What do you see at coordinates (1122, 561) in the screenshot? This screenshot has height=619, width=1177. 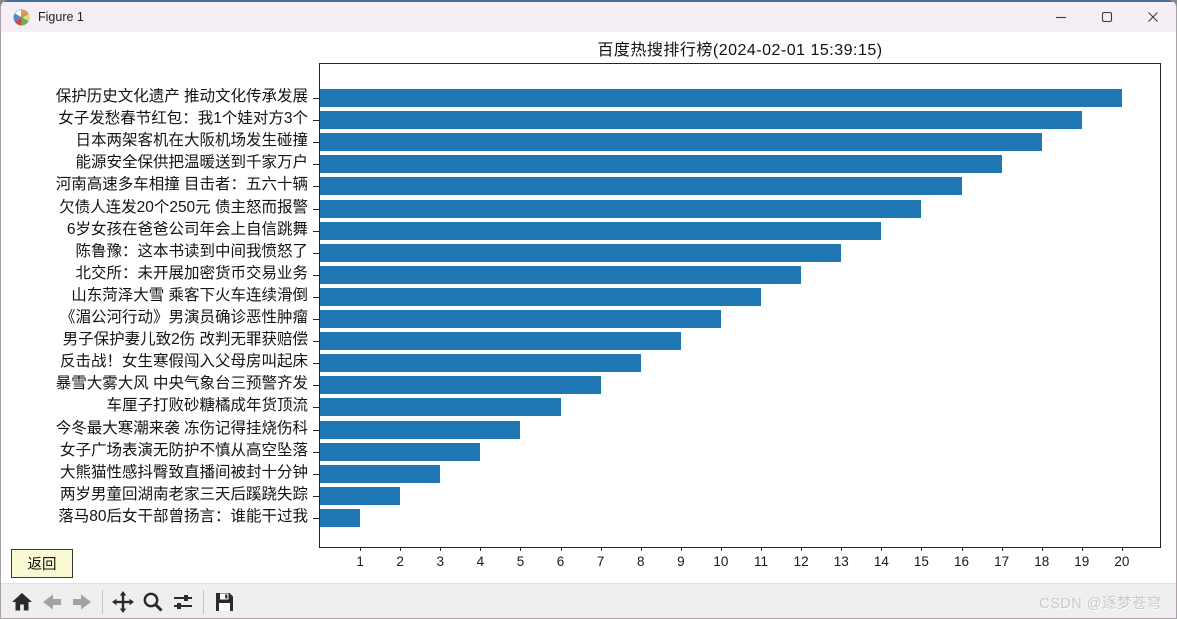 I see `x-axis-tick-label: 20` at bounding box center [1122, 561].